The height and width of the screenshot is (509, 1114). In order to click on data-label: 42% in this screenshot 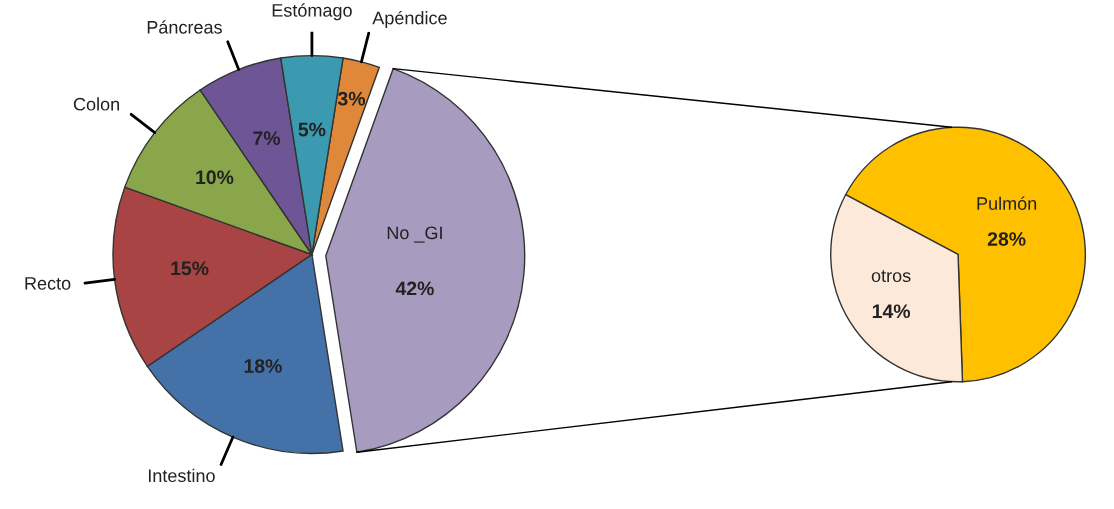, I will do `click(414, 288)`.